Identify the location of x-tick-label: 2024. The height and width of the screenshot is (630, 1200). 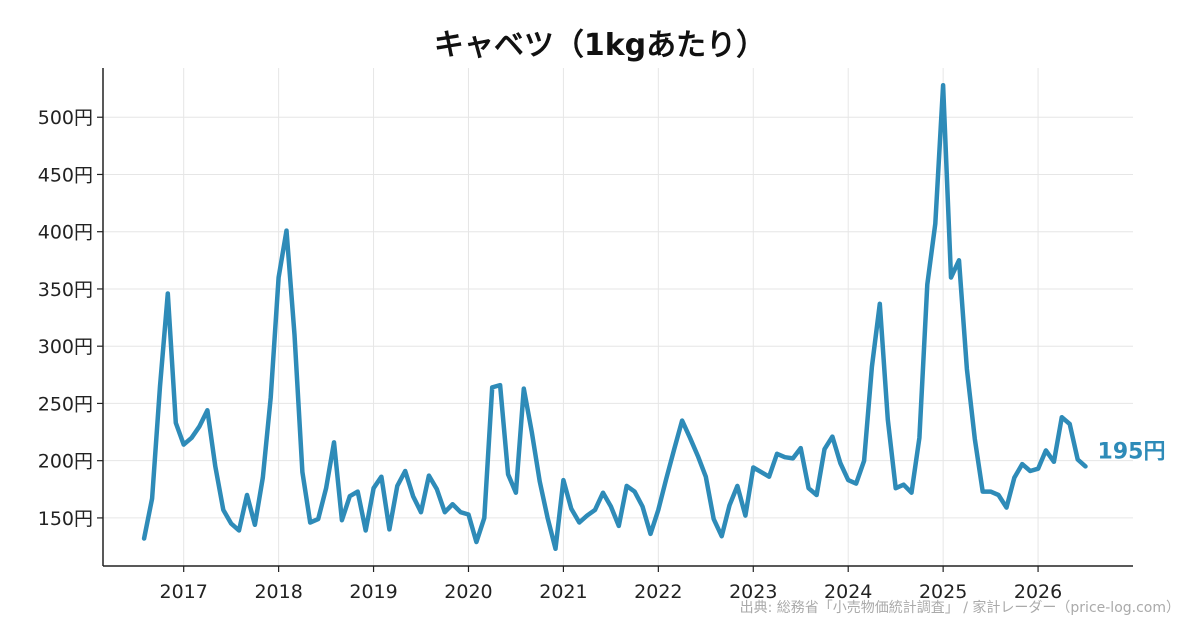
(848, 592).